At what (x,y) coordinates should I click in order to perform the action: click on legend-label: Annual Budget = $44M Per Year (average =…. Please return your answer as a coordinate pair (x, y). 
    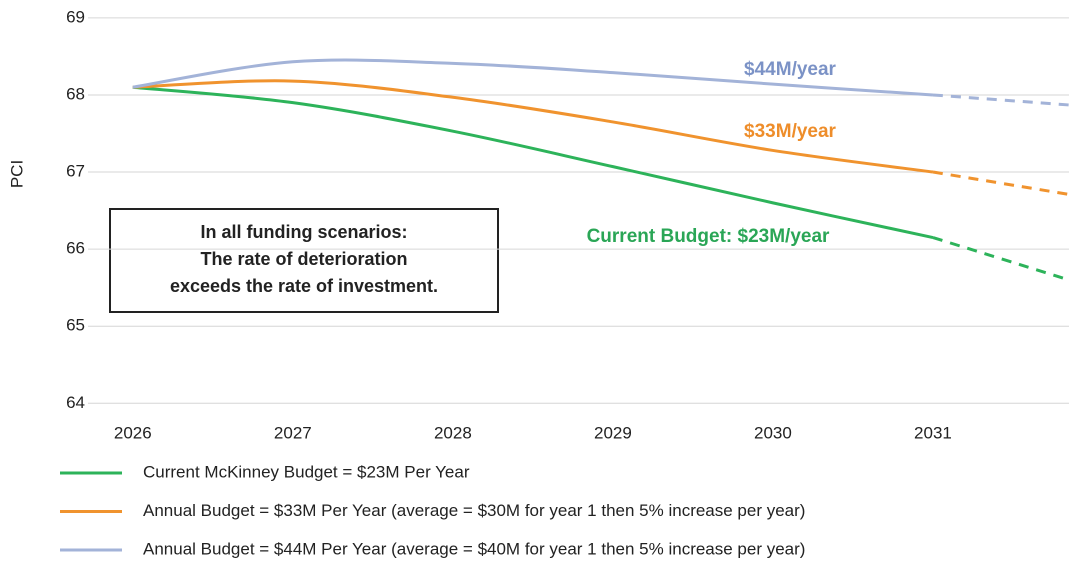
    Looking at the image, I should click on (474, 548).